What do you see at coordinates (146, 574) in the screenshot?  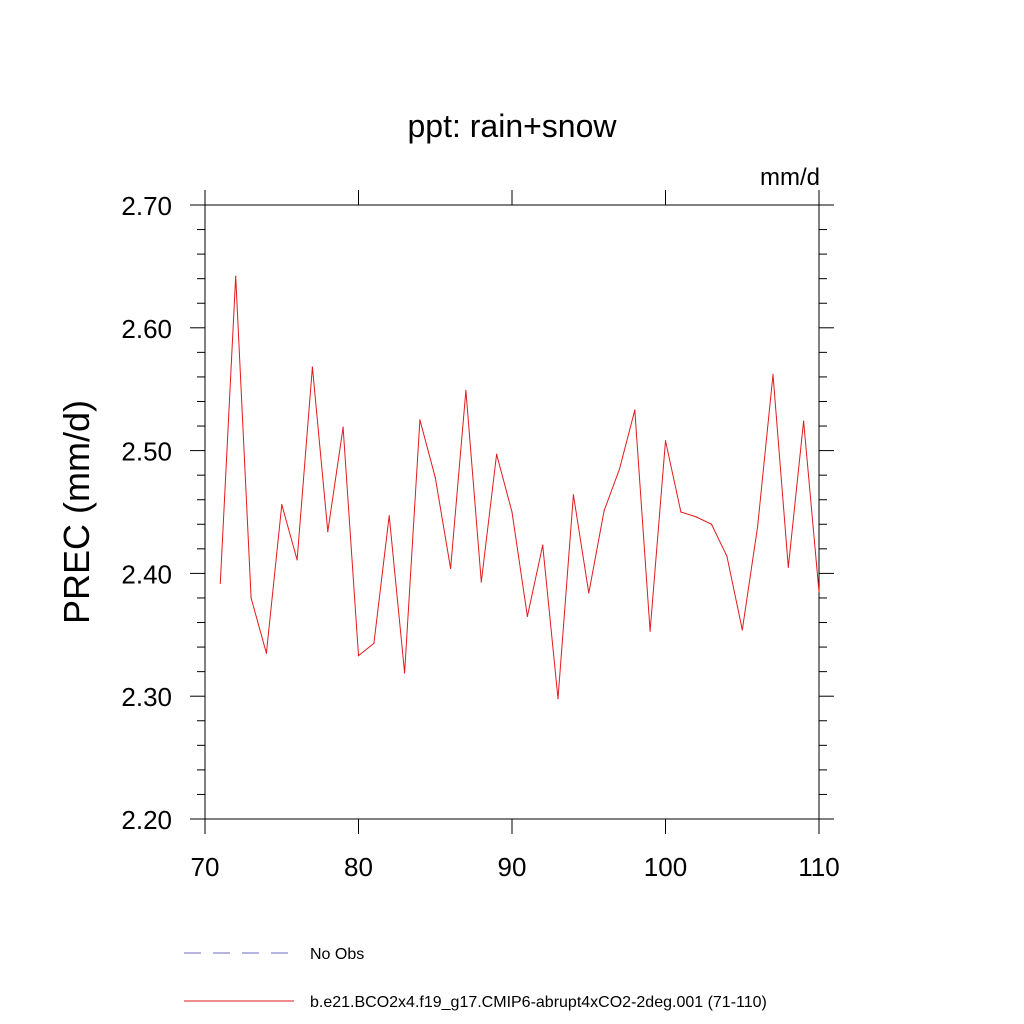 I see `y-tick-label: 2.40` at bounding box center [146, 574].